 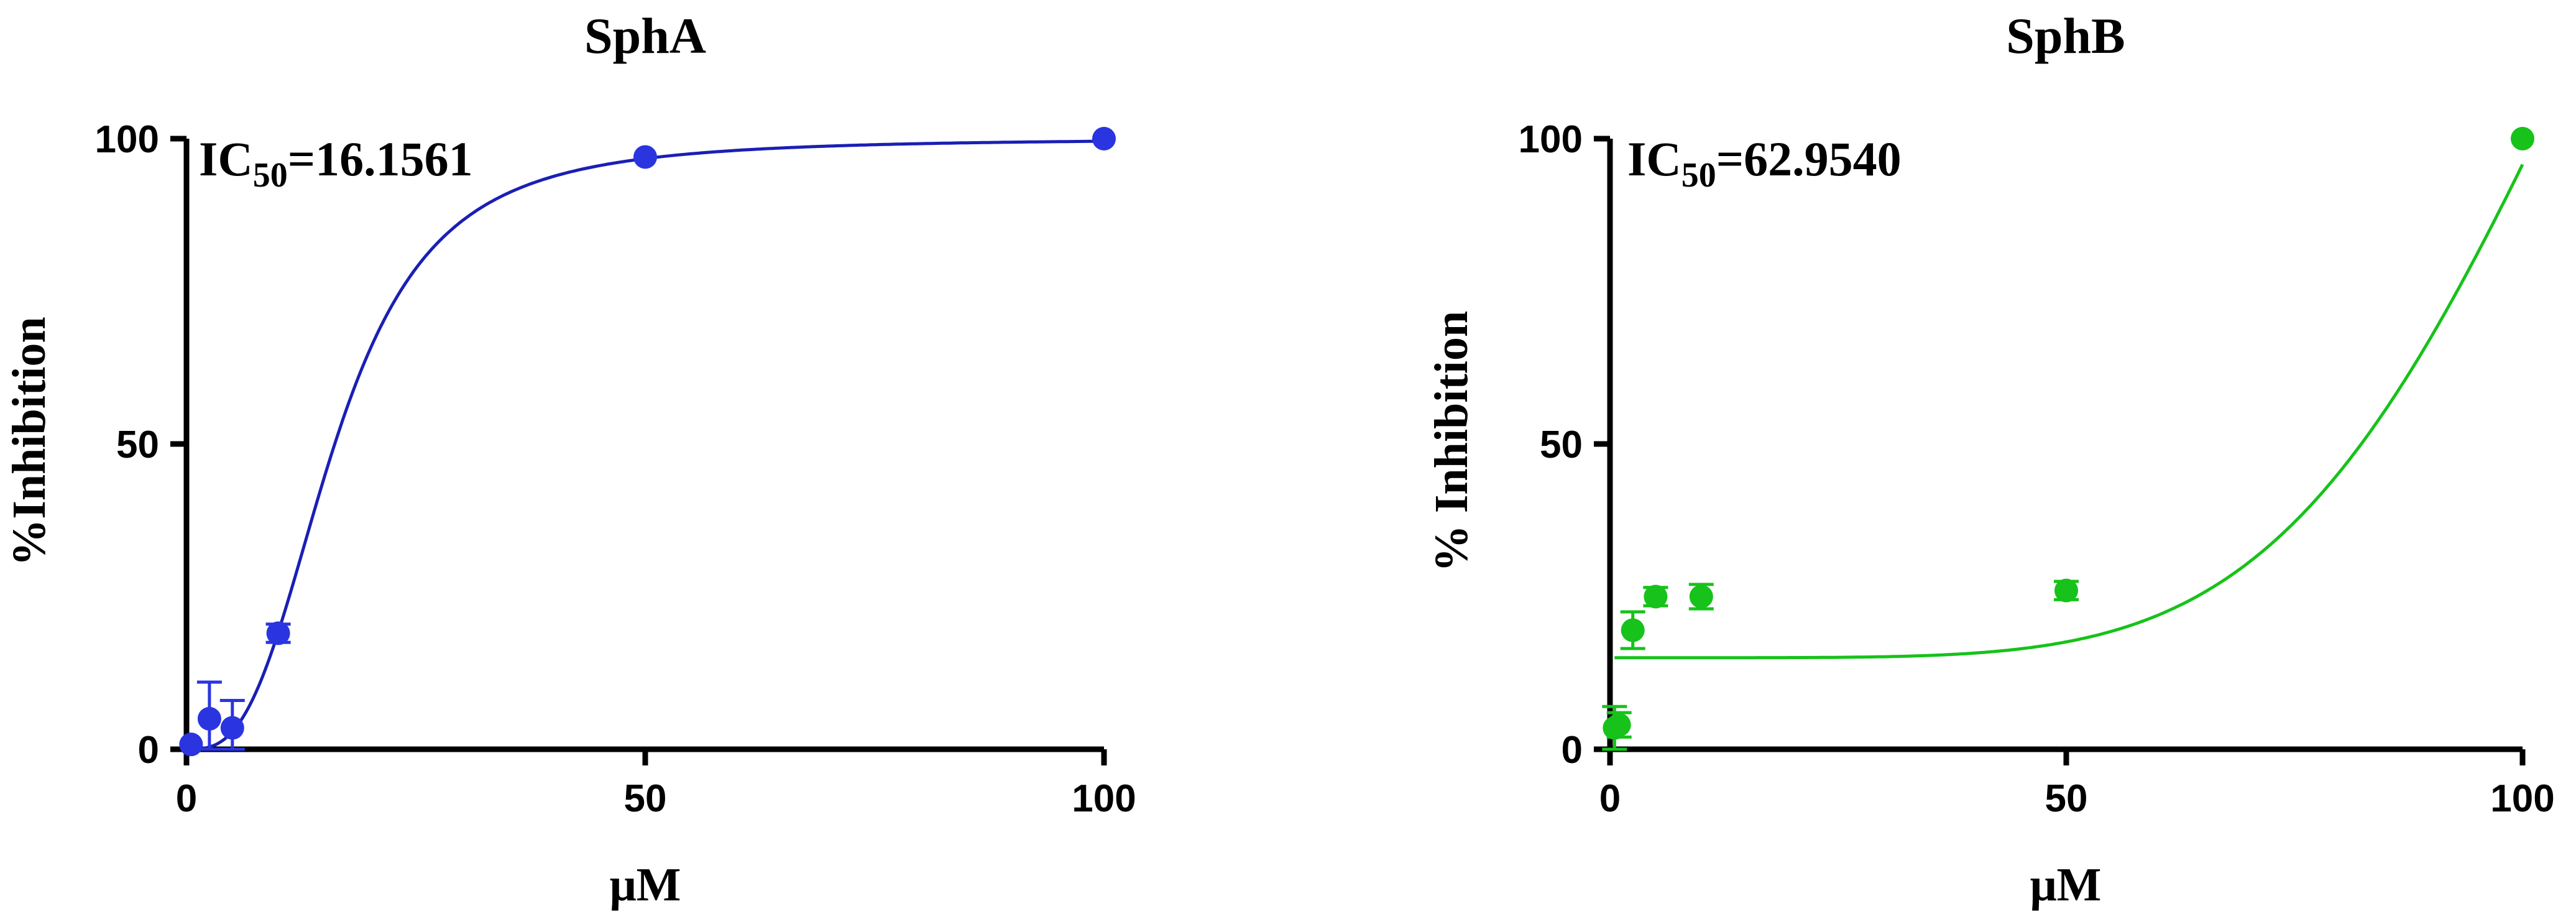 I want to click on chart-title: SphB, so click(x=2065, y=35).